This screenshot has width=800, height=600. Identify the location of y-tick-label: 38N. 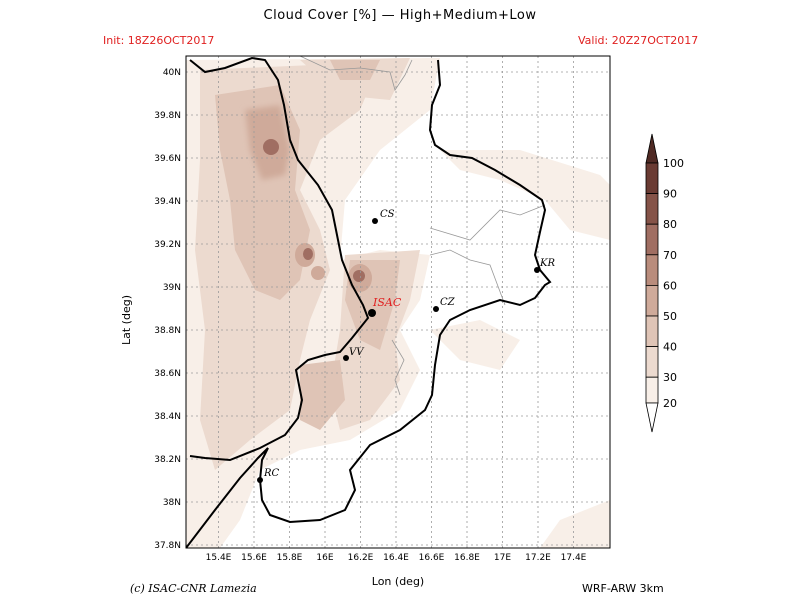
(172, 503).